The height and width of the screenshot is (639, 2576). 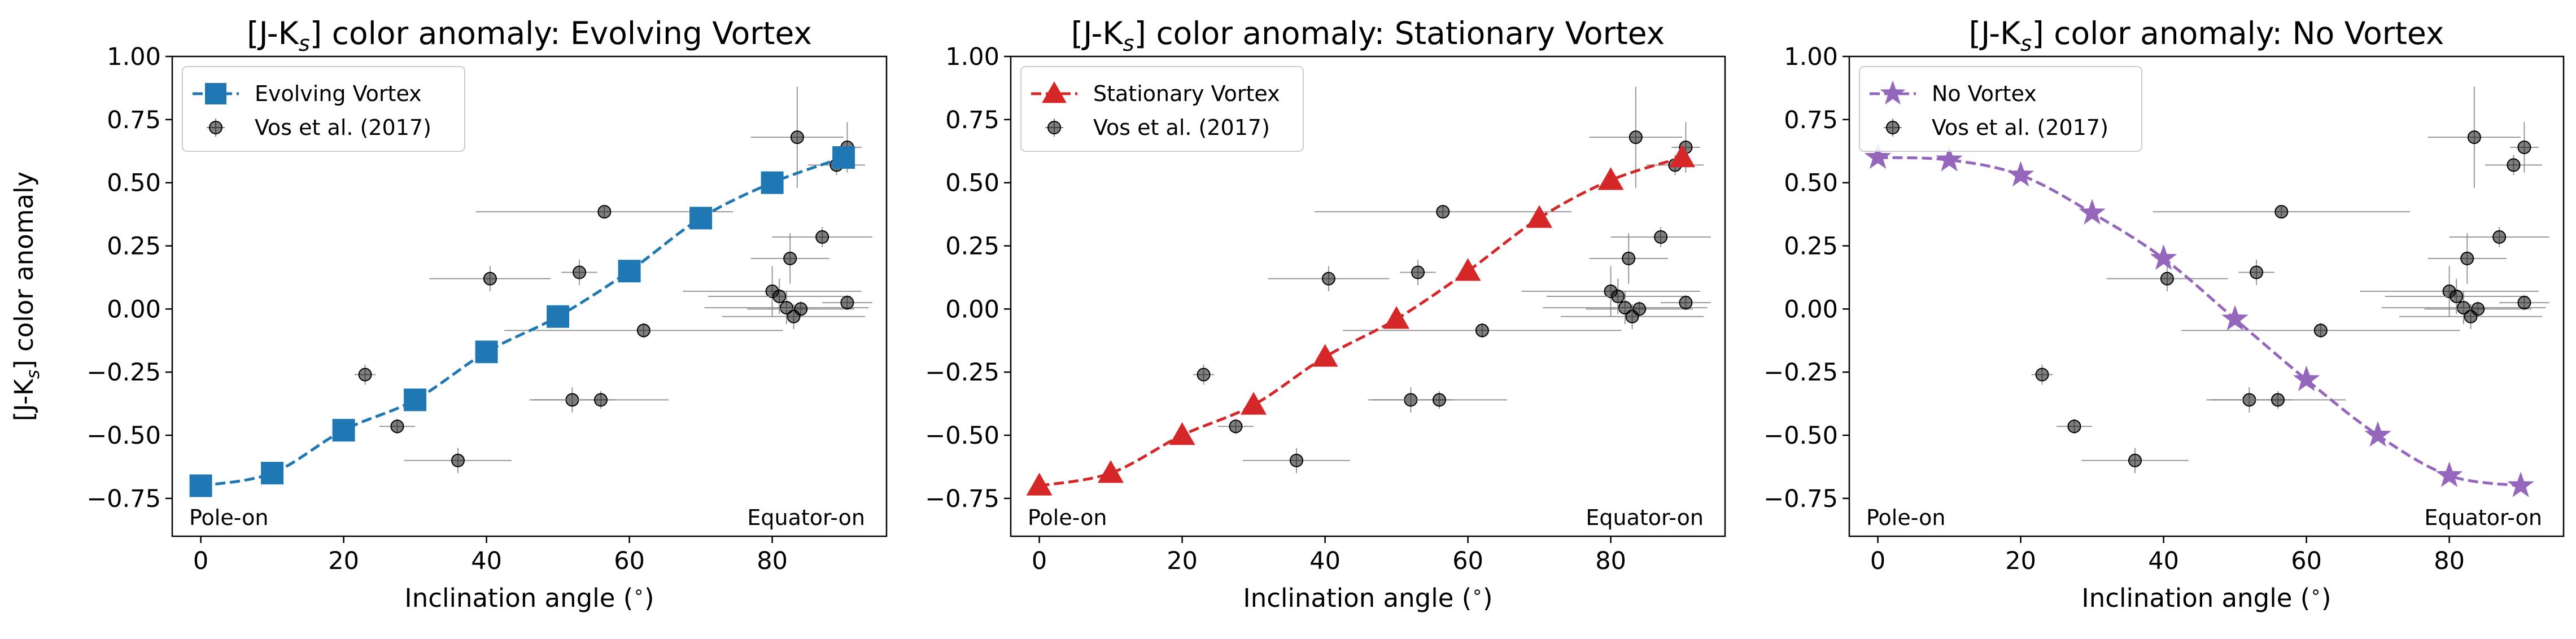 I want to click on legend: Evolving Vortex Vos et al. (2017), so click(x=324, y=109).